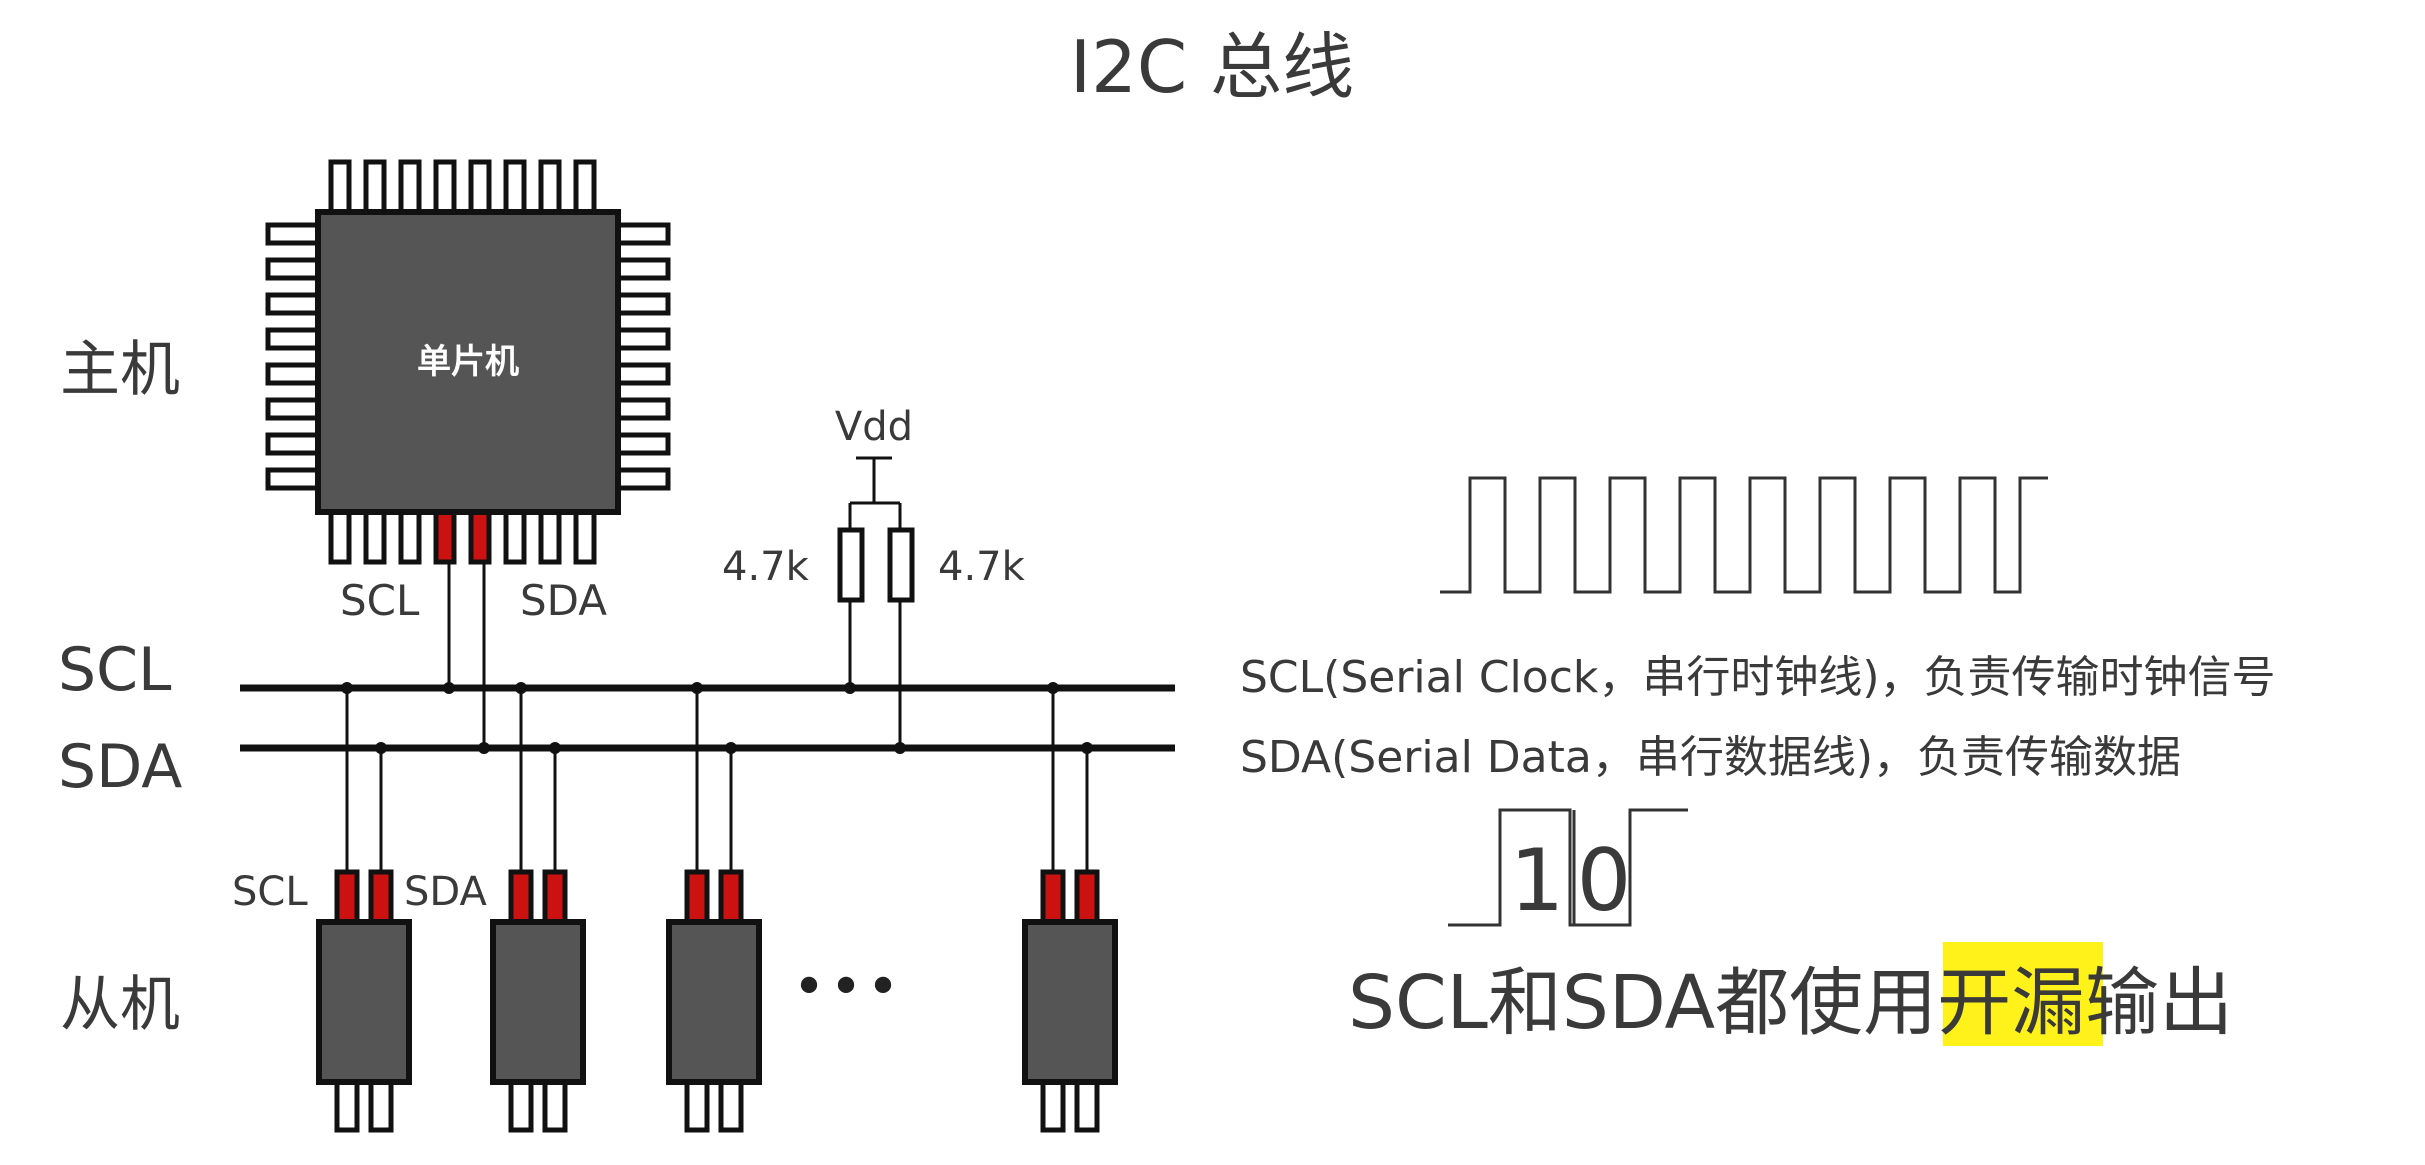 The width and height of the screenshot is (2425, 1165). I want to click on highlight-mark, so click(2023, 994).